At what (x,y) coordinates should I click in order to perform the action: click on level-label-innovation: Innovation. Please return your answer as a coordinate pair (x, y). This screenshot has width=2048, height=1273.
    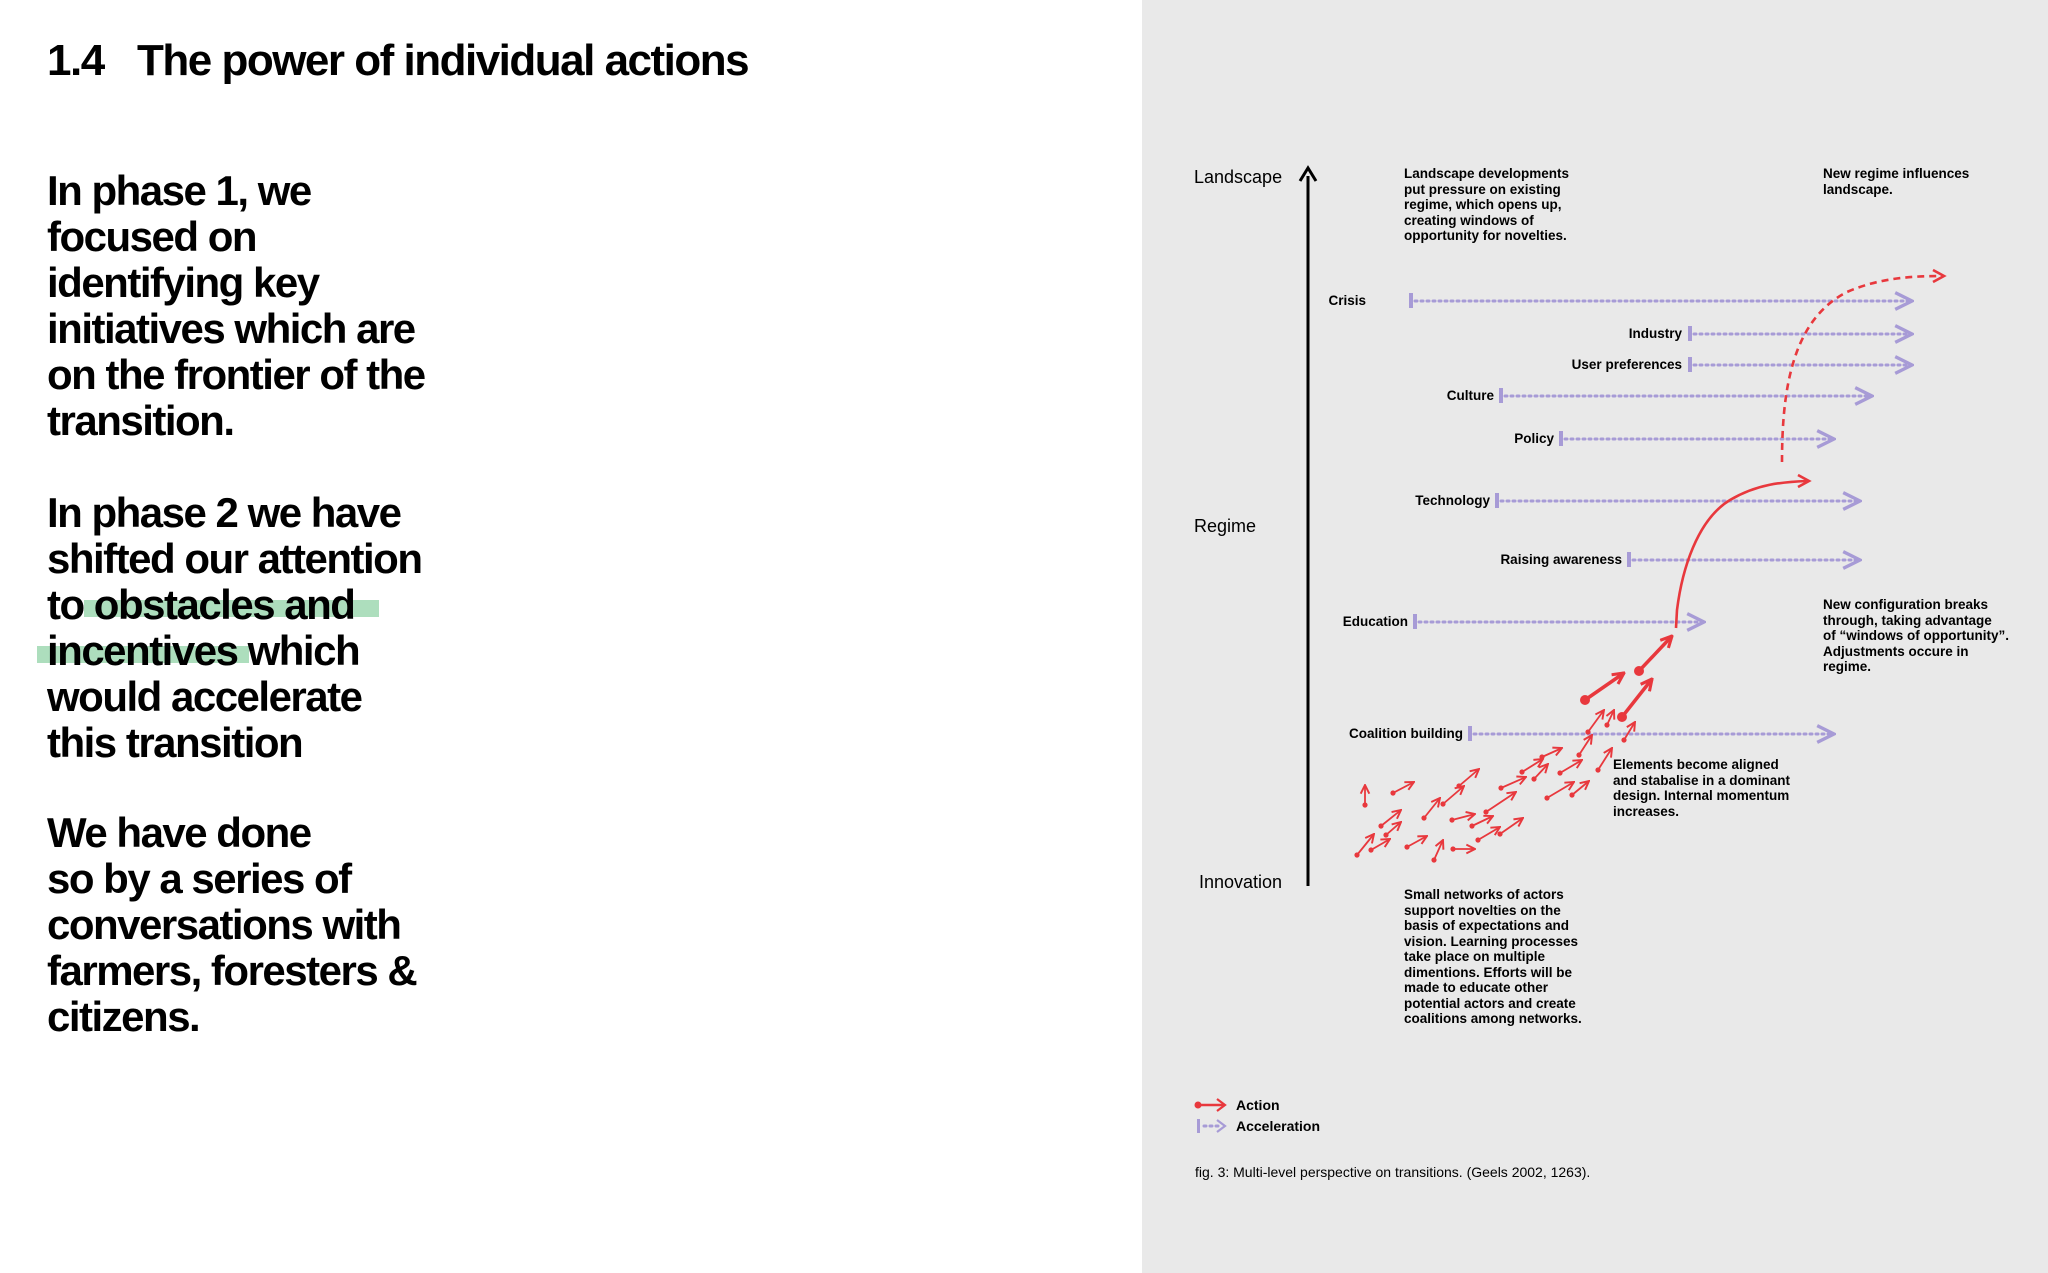
    Looking at the image, I should click on (1240, 882).